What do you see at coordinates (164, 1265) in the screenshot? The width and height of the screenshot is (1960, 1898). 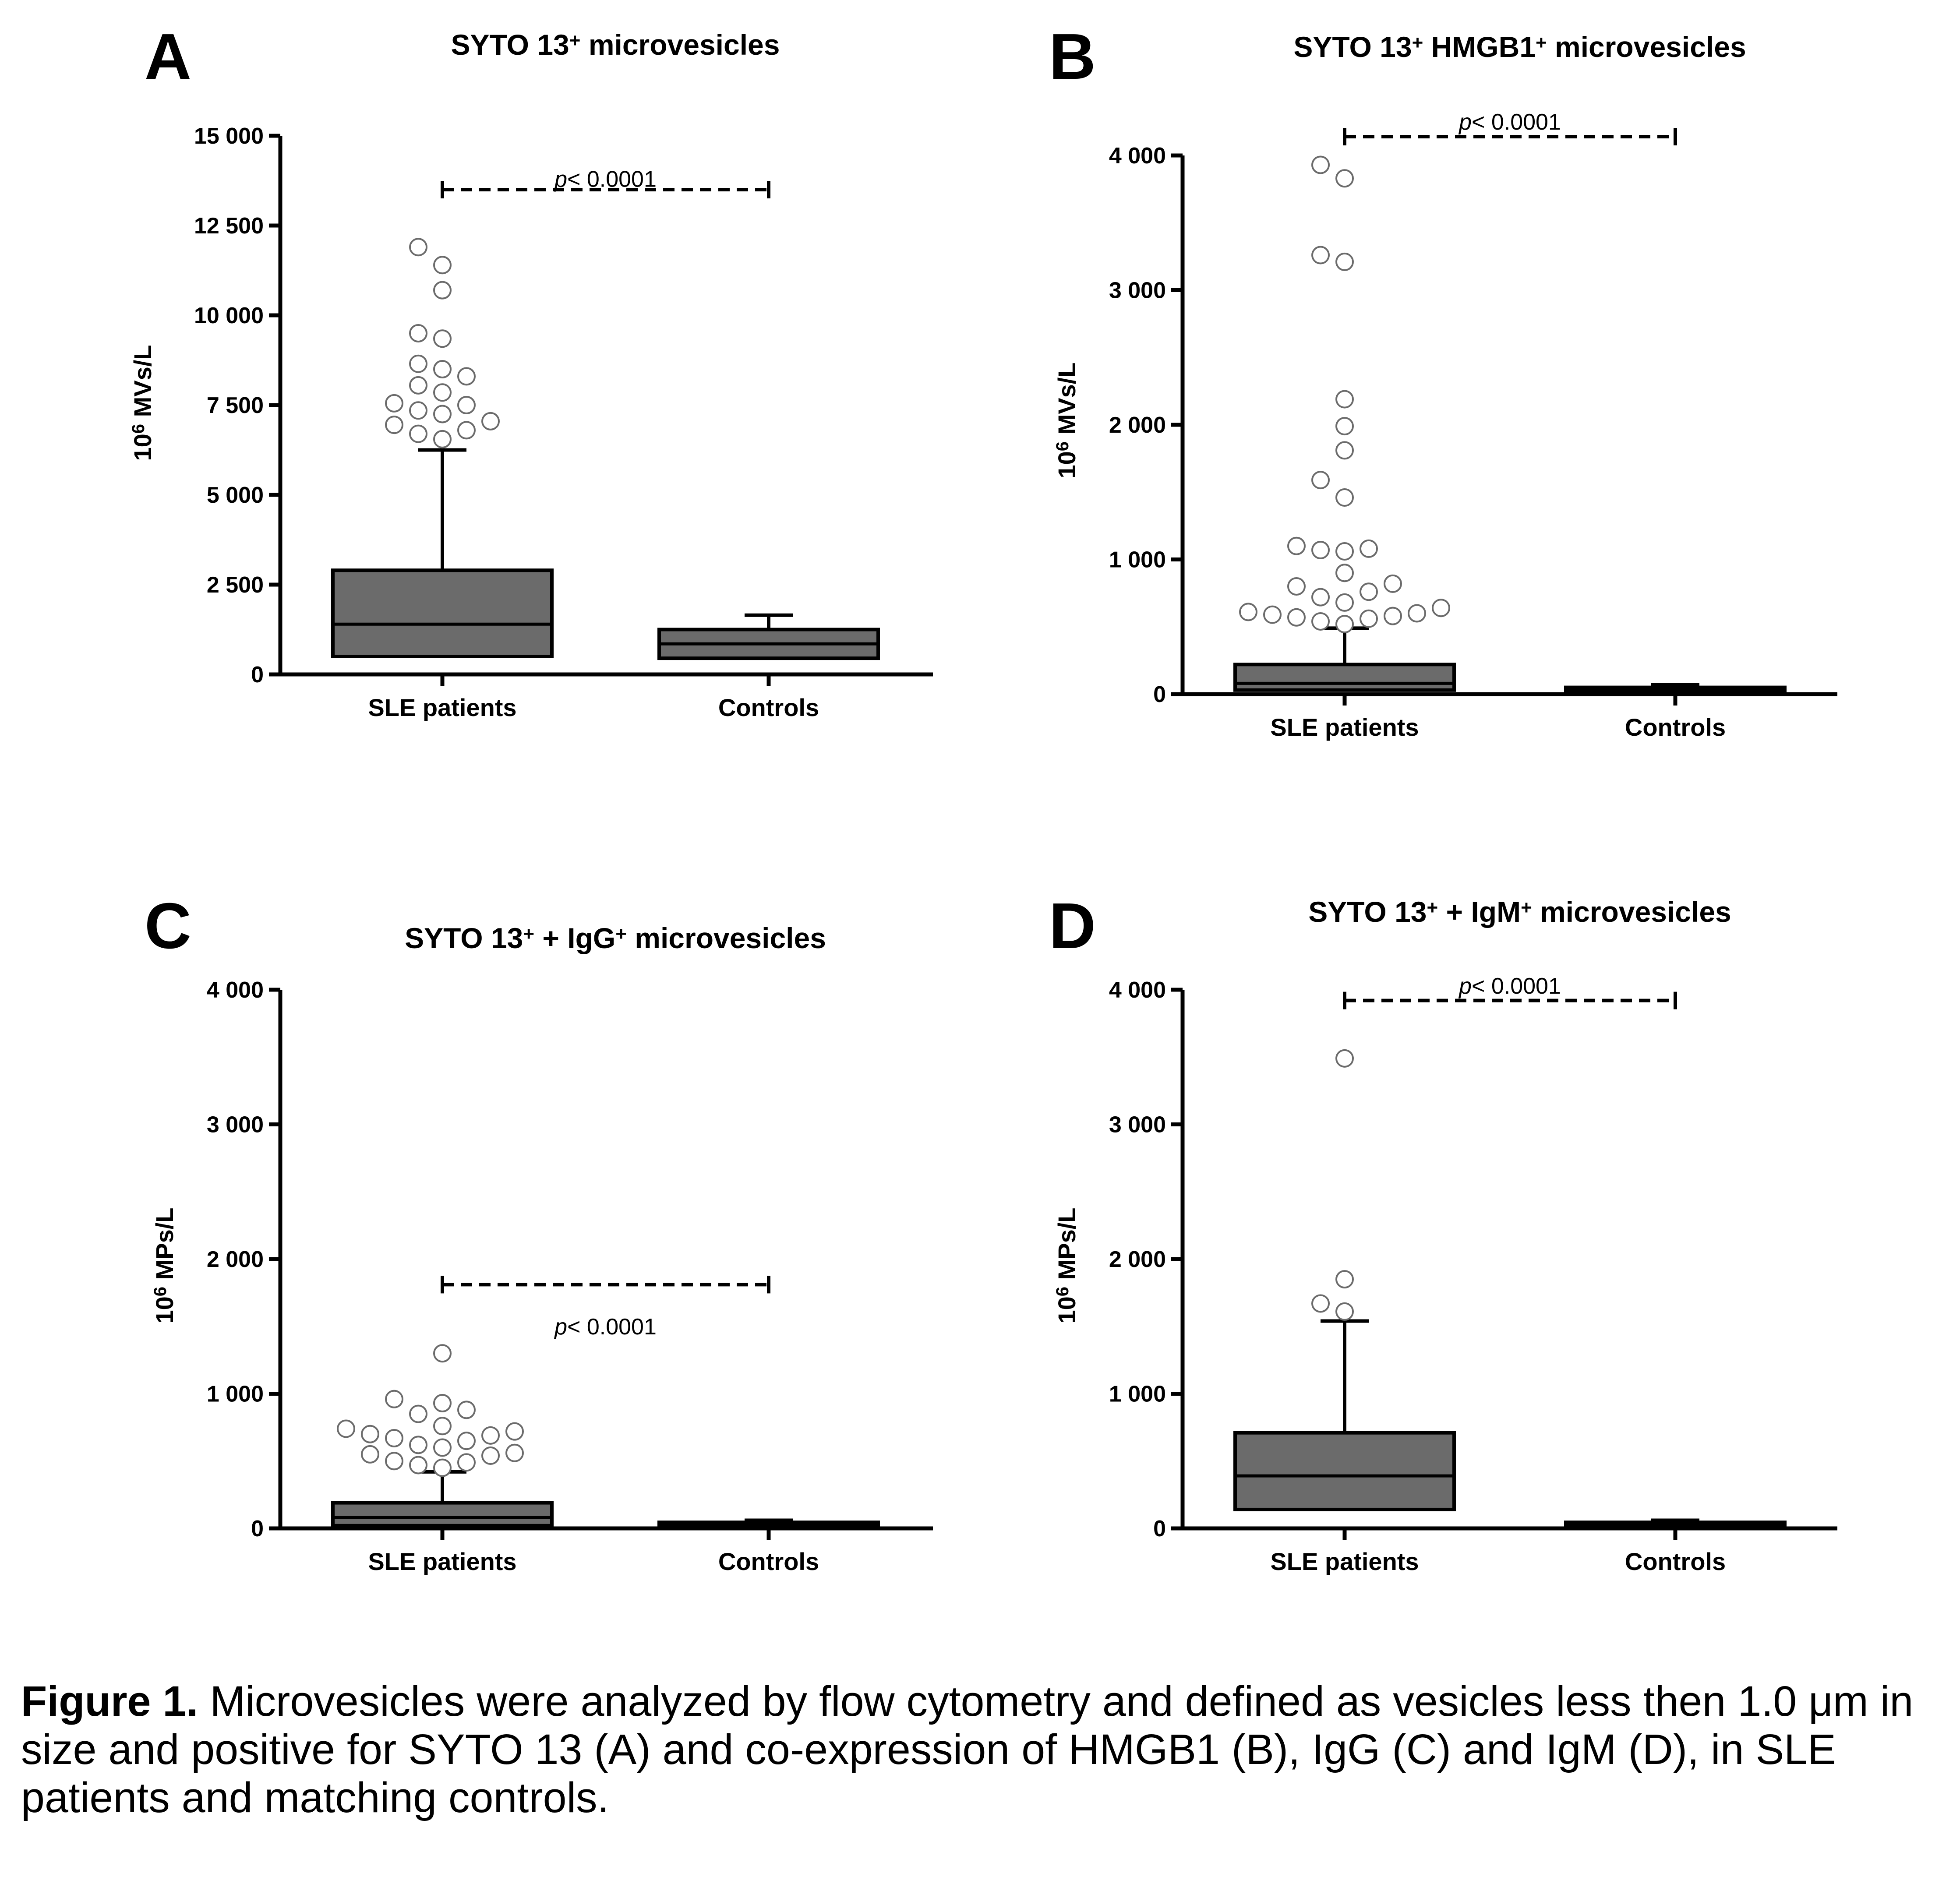 I see `y-axis-label: 106 MPs/L` at bounding box center [164, 1265].